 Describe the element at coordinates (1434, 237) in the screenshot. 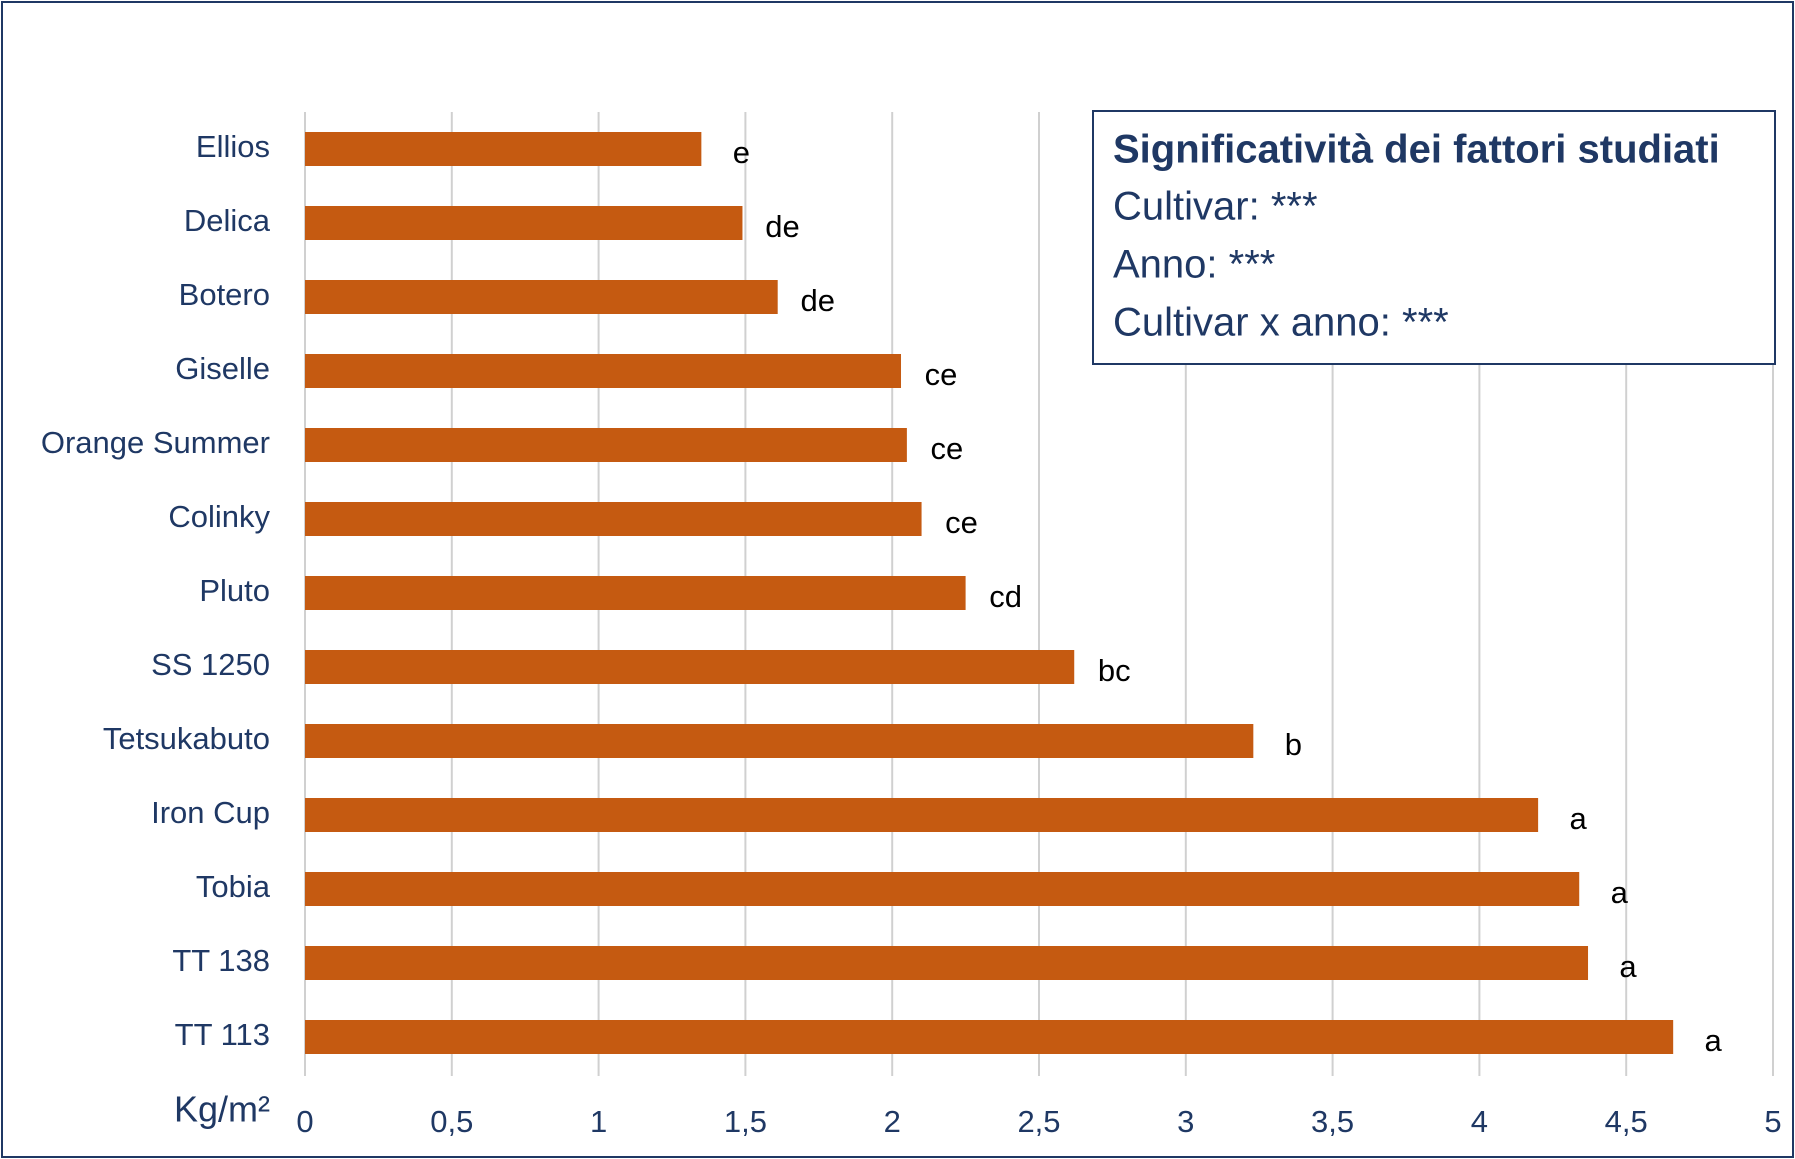

I see `legend-box` at that location.